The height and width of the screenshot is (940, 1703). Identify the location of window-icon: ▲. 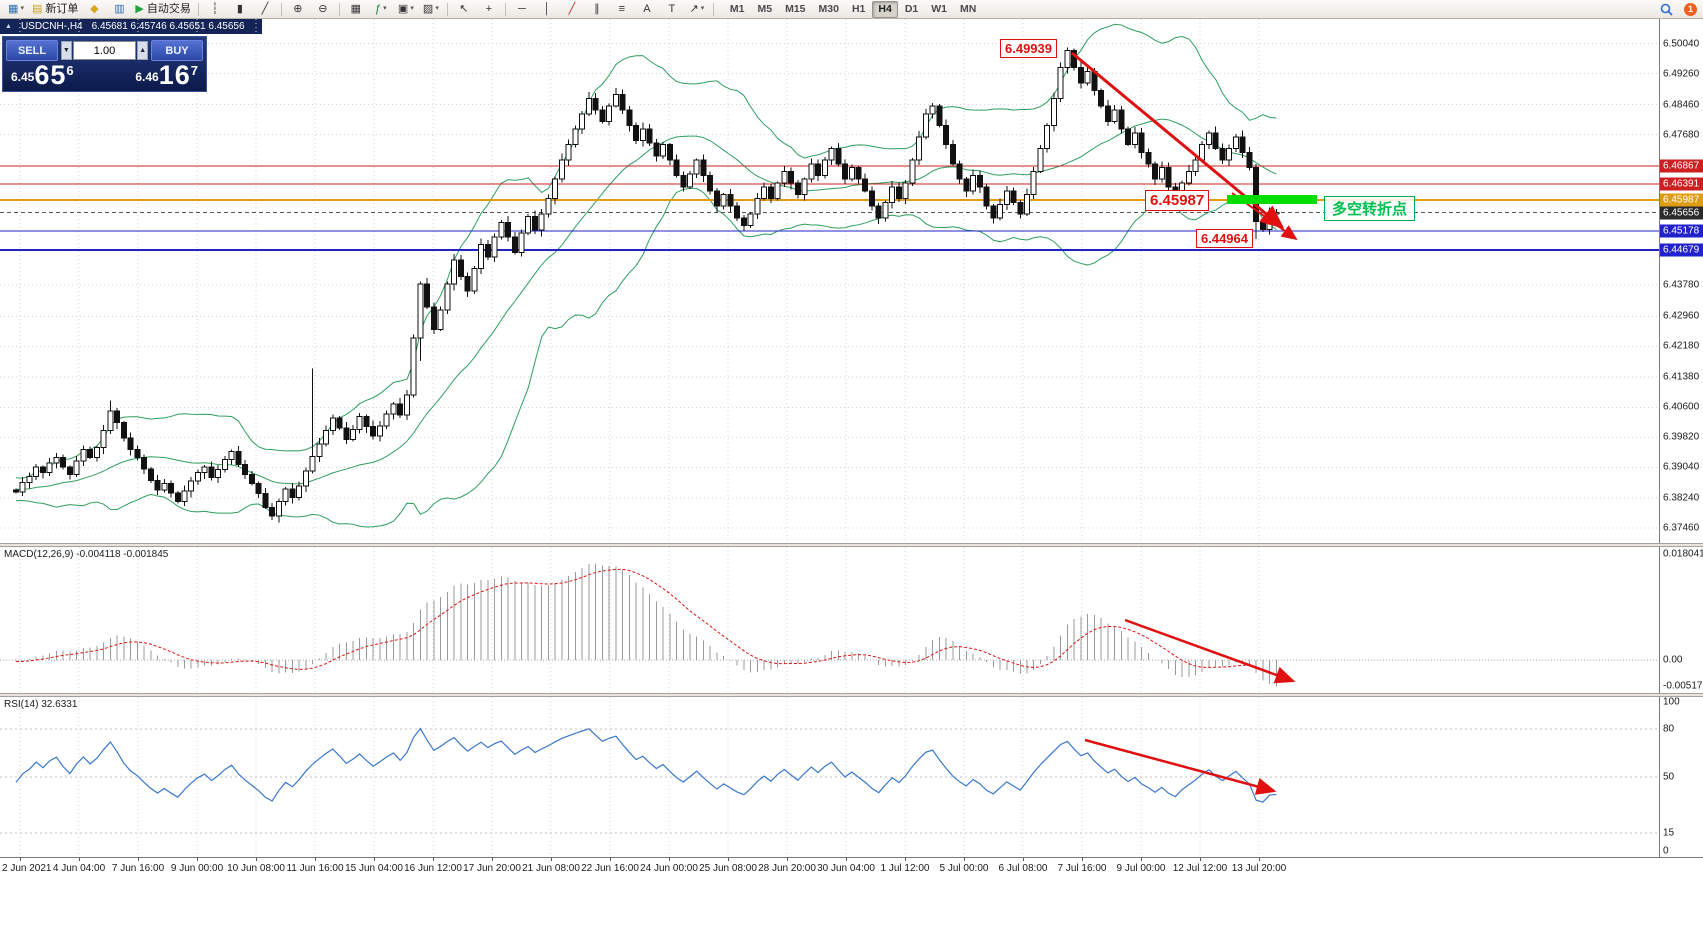
(8, 26).